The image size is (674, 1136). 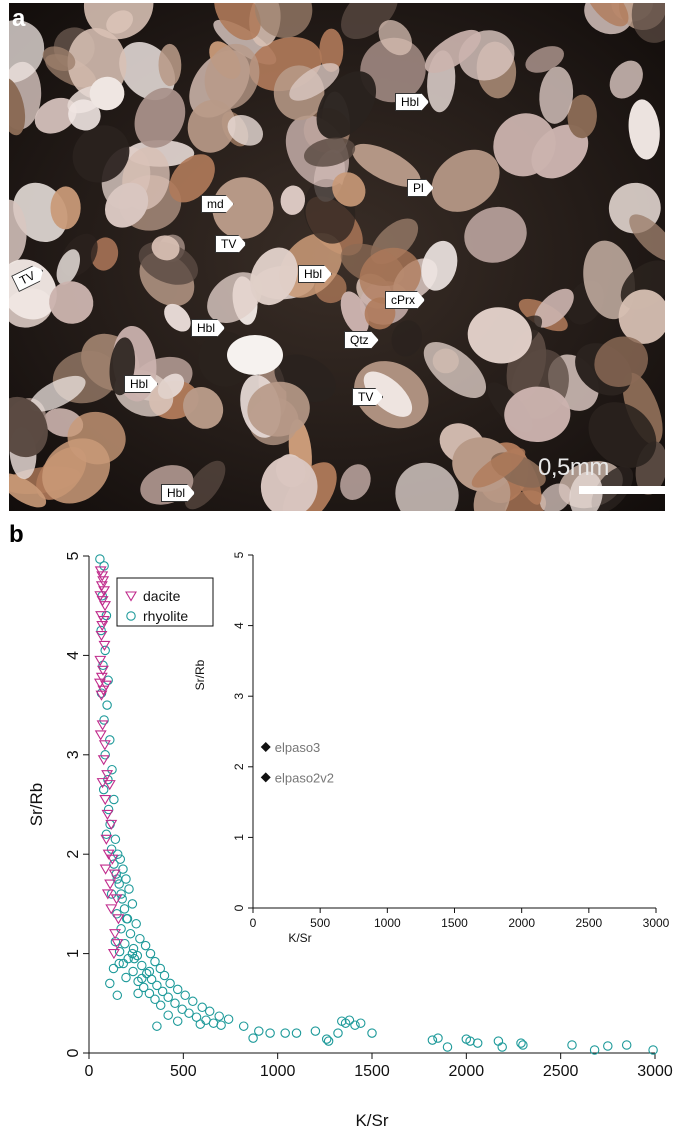 What do you see at coordinates (622, 490) in the screenshot?
I see `scale-bar` at bounding box center [622, 490].